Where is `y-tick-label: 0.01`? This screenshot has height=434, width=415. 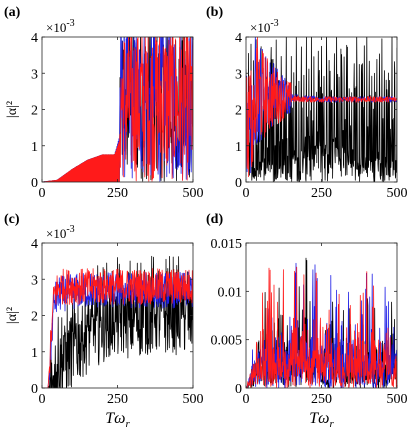 y-tick-label: 0.01 is located at coordinates (230, 292).